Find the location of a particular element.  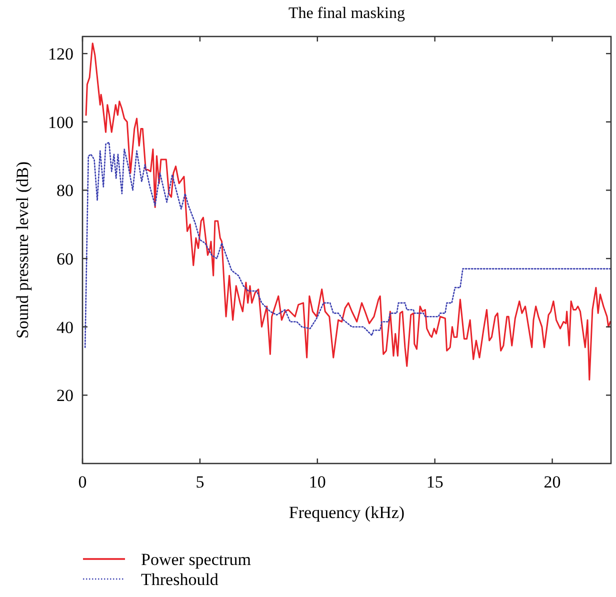

legend-label: Threshould is located at coordinates (180, 579).